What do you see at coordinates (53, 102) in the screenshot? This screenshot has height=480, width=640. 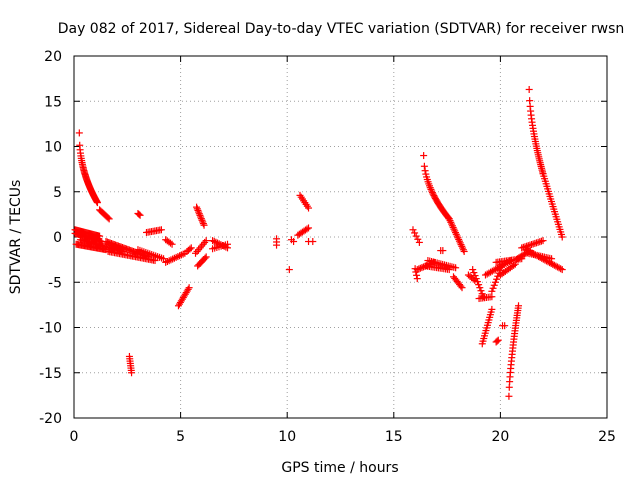 I see `y-tick-label: 15` at bounding box center [53, 102].